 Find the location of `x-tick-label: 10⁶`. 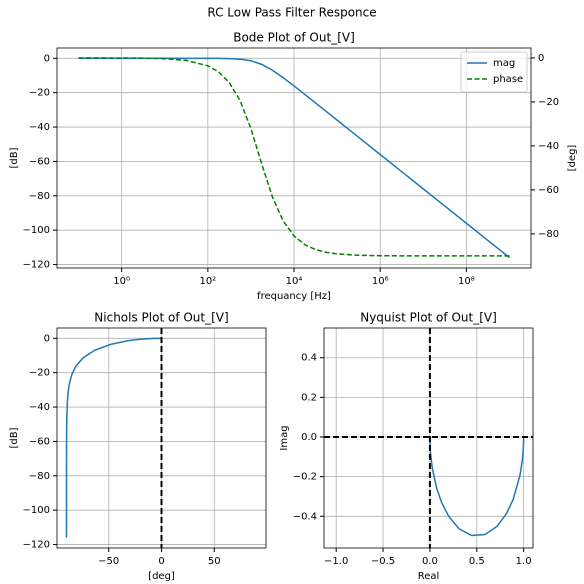

x-tick-label: 10⁶ is located at coordinates (380, 281).